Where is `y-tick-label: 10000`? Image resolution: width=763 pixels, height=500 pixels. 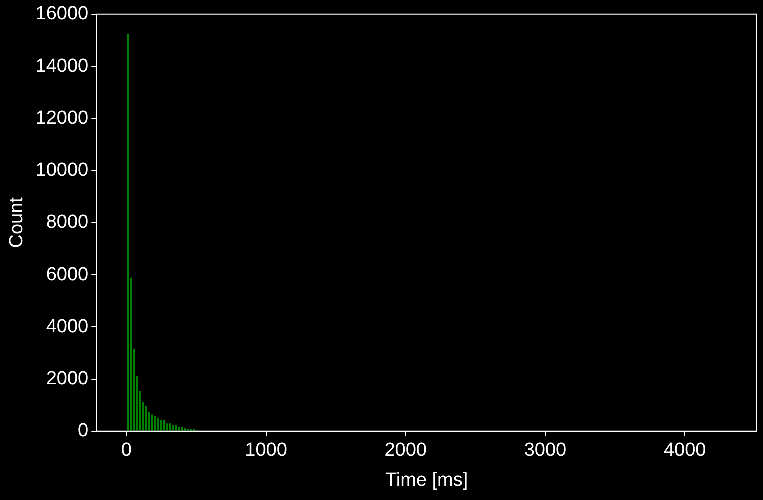
y-tick-label: 10000 is located at coordinates (62, 171).